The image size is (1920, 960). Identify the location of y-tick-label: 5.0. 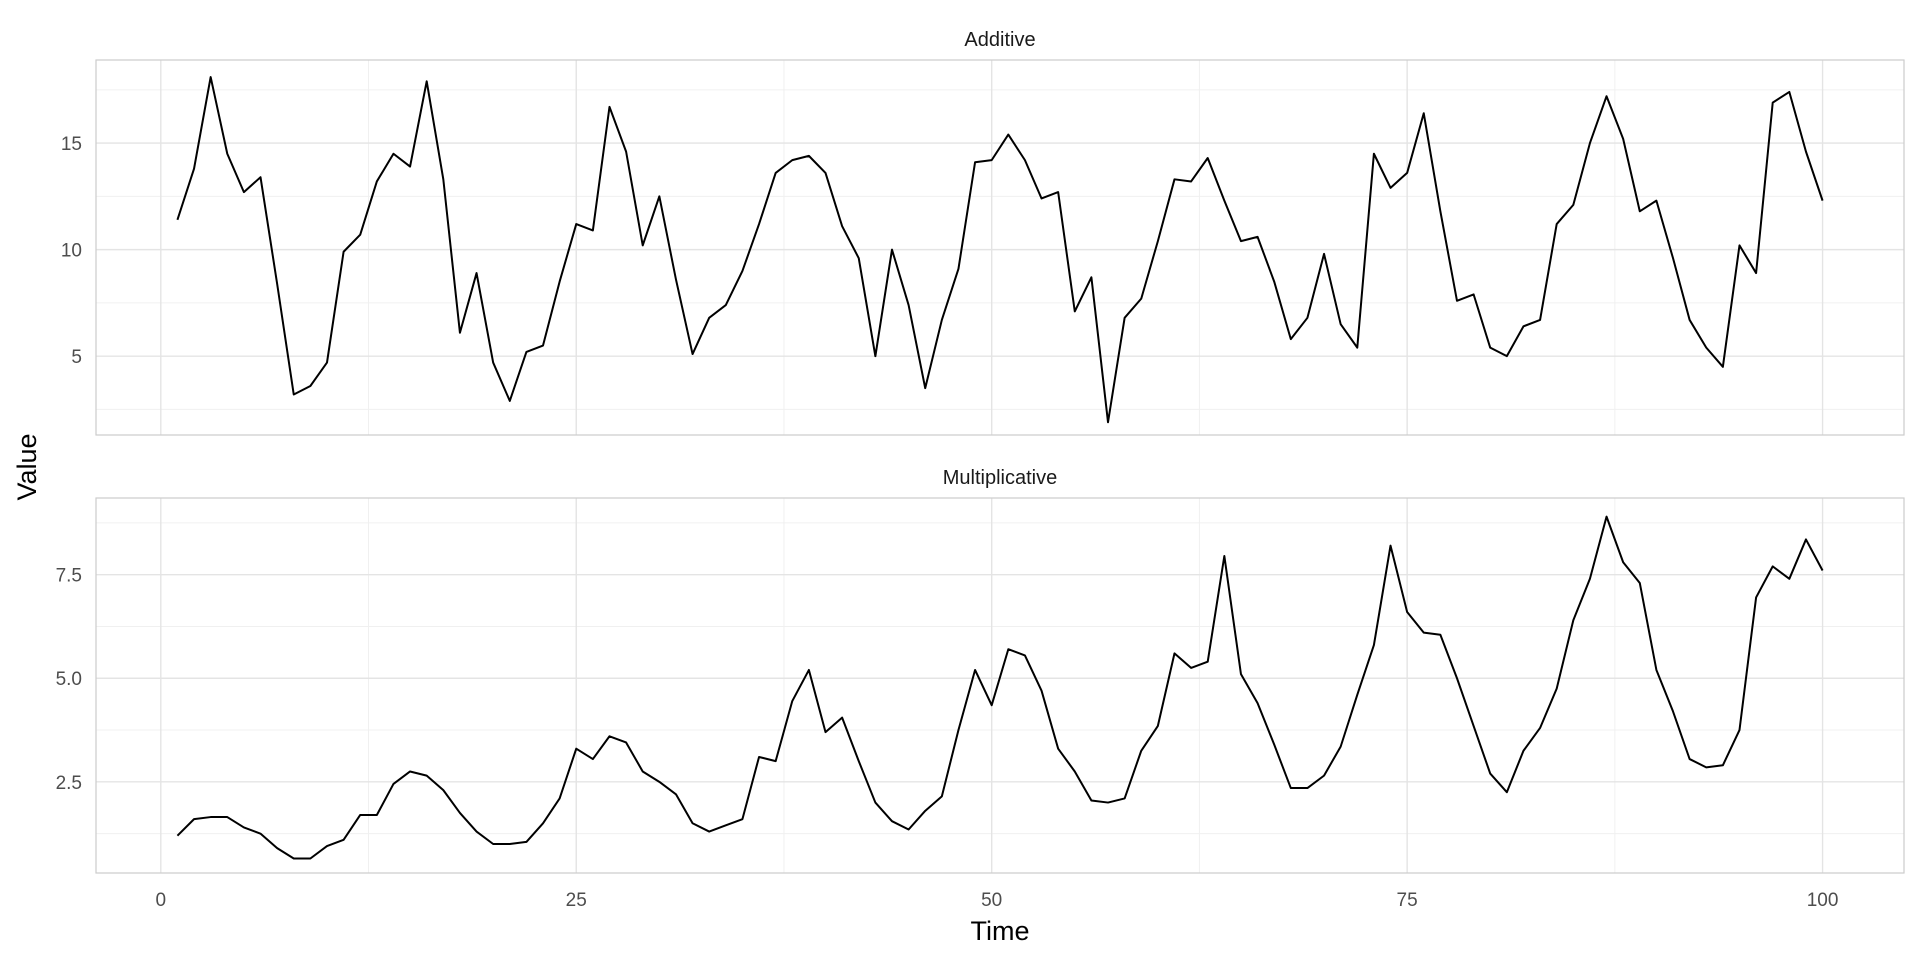
(69, 679).